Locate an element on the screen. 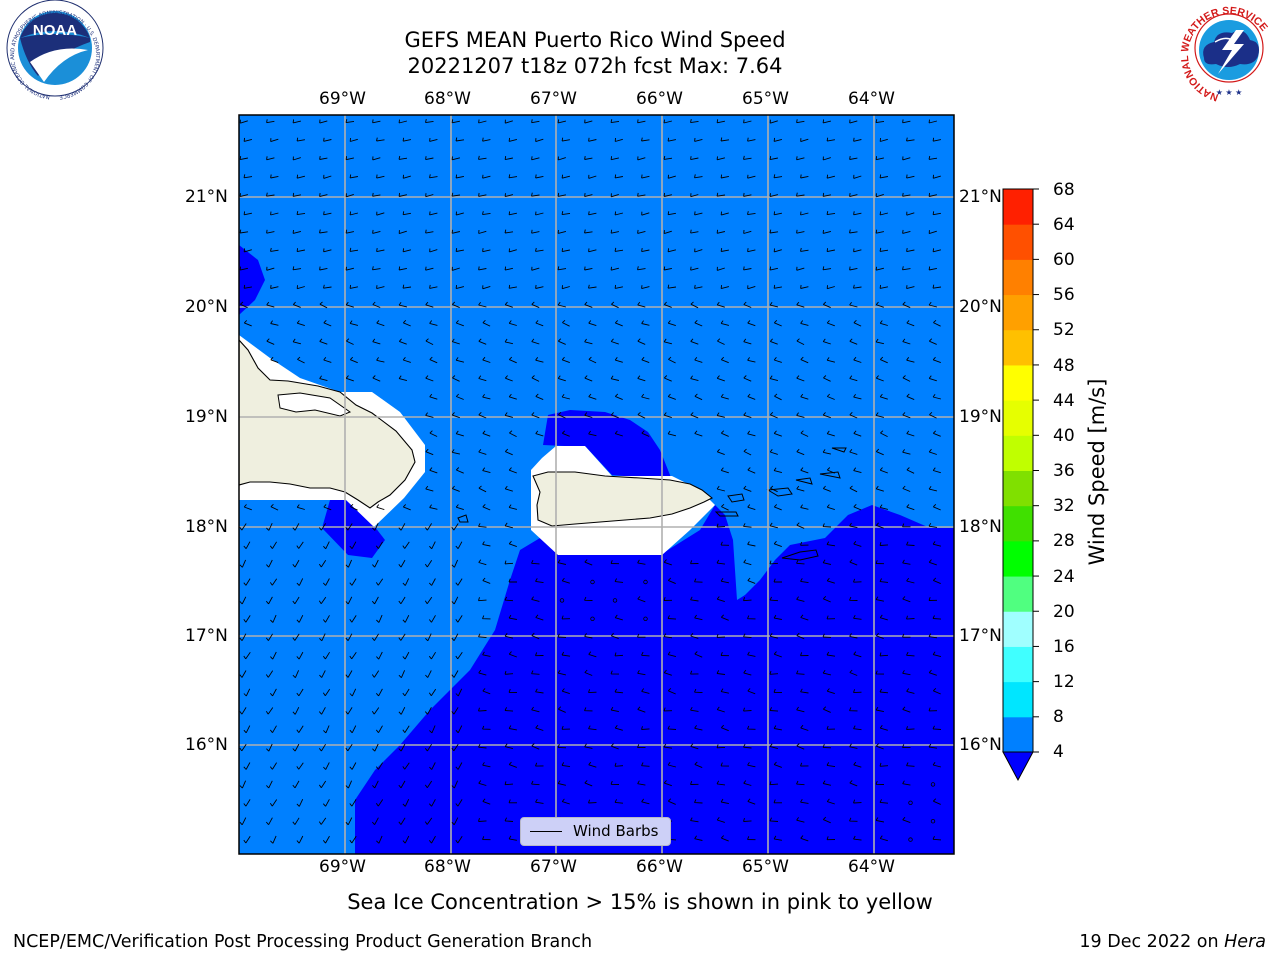 Image resolution: width=1280 pixels, height=960 pixels. colorbar-segment is located at coordinates (1018, 629).